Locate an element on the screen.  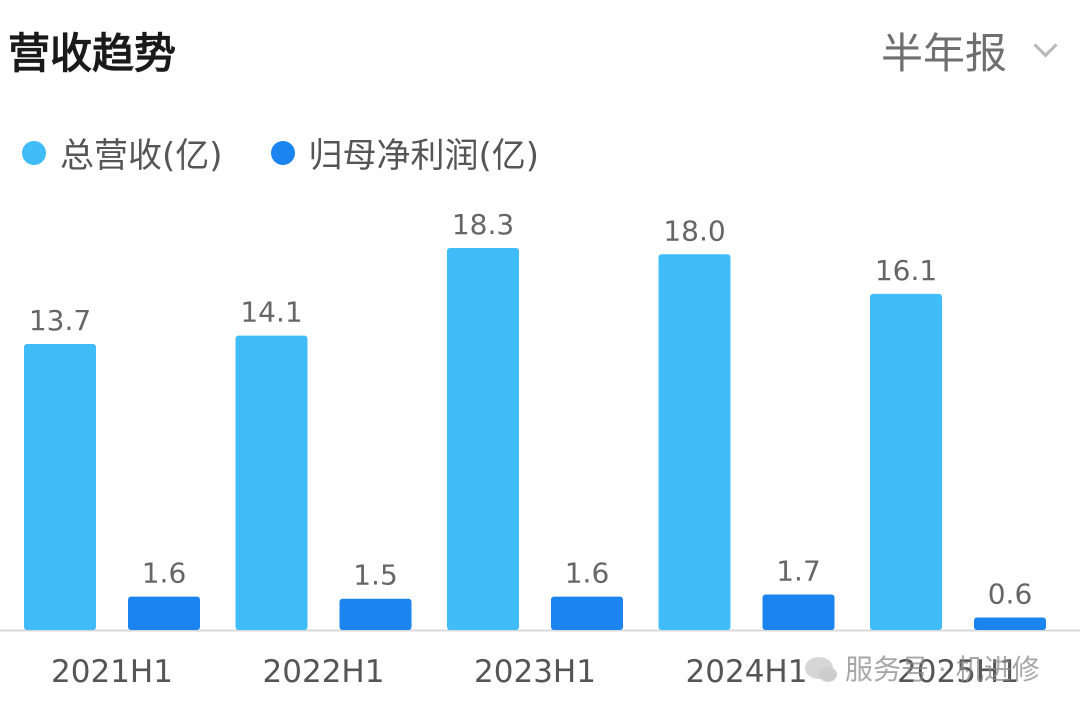
bar-profit-2022H1 is located at coordinates (375, 614).